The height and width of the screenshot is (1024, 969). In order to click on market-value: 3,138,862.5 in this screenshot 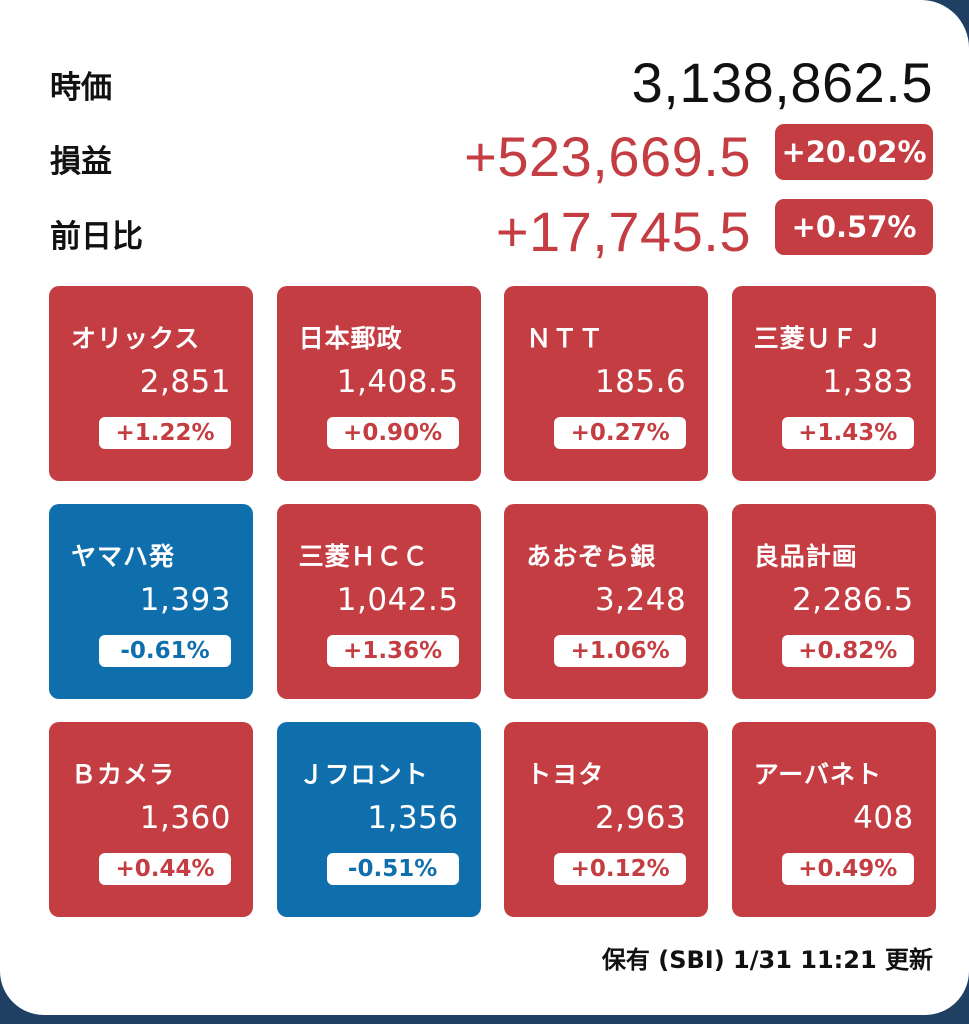, I will do `click(782, 82)`.